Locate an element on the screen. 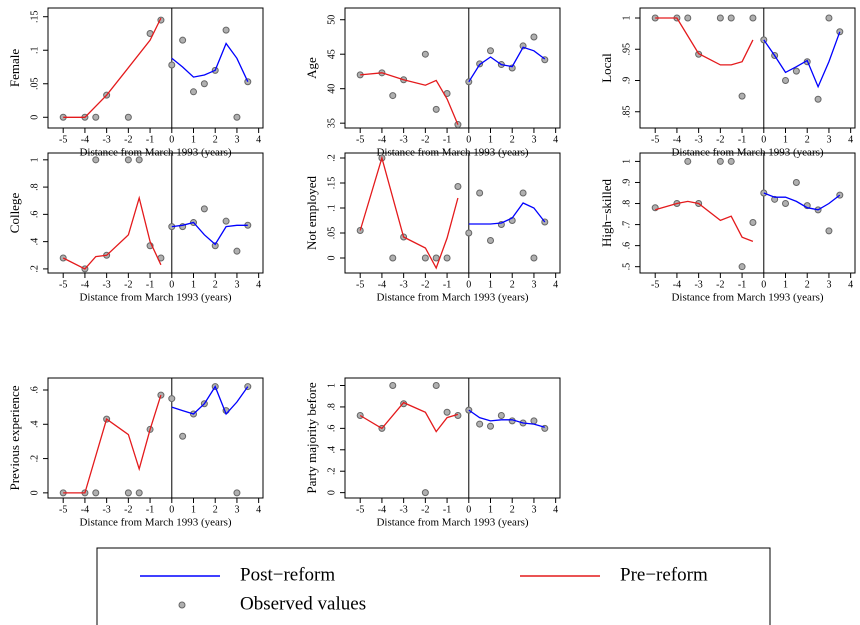  legend-label: Observed values is located at coordinates (303, 603).